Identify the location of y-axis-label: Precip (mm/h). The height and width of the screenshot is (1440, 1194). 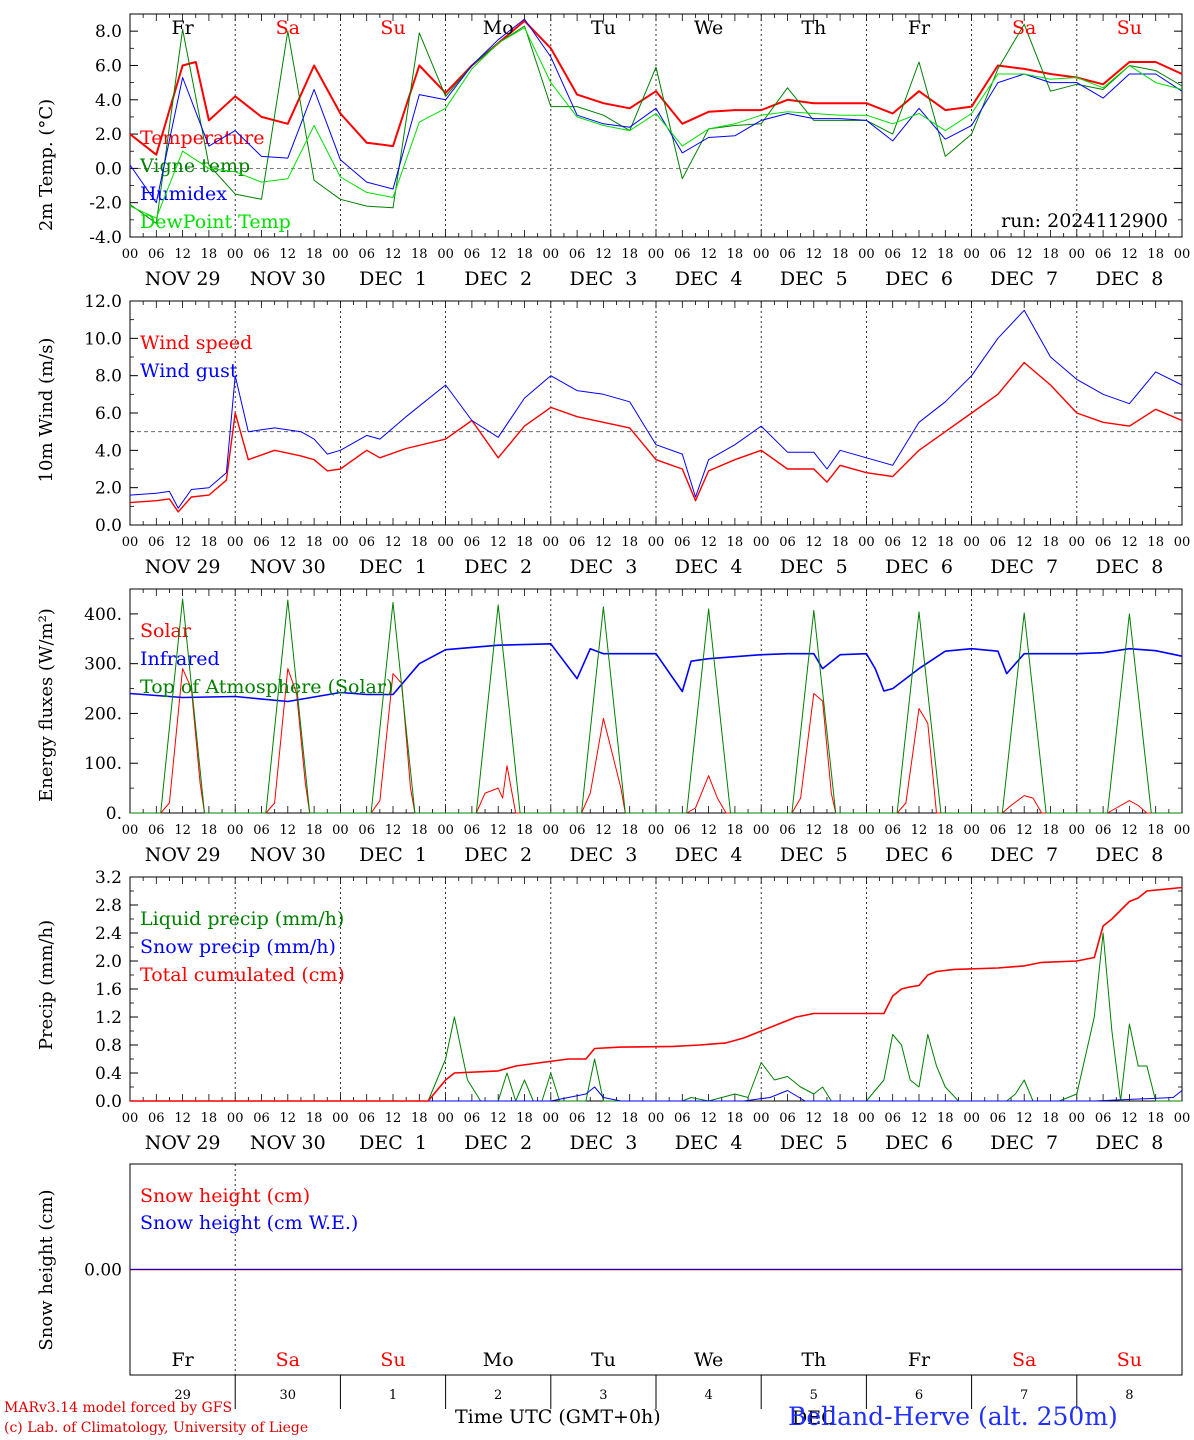
(46, 985).